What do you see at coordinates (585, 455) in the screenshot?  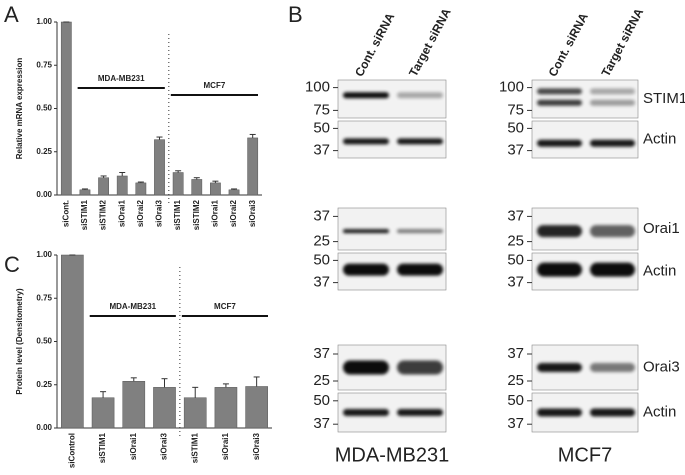 I see `cell-line: MCF7` at bounding box center [585, 455].